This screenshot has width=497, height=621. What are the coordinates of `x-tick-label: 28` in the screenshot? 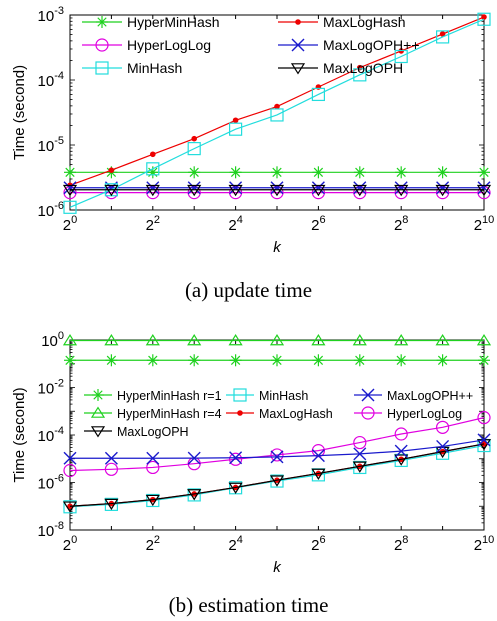 It's located at (401, 544).